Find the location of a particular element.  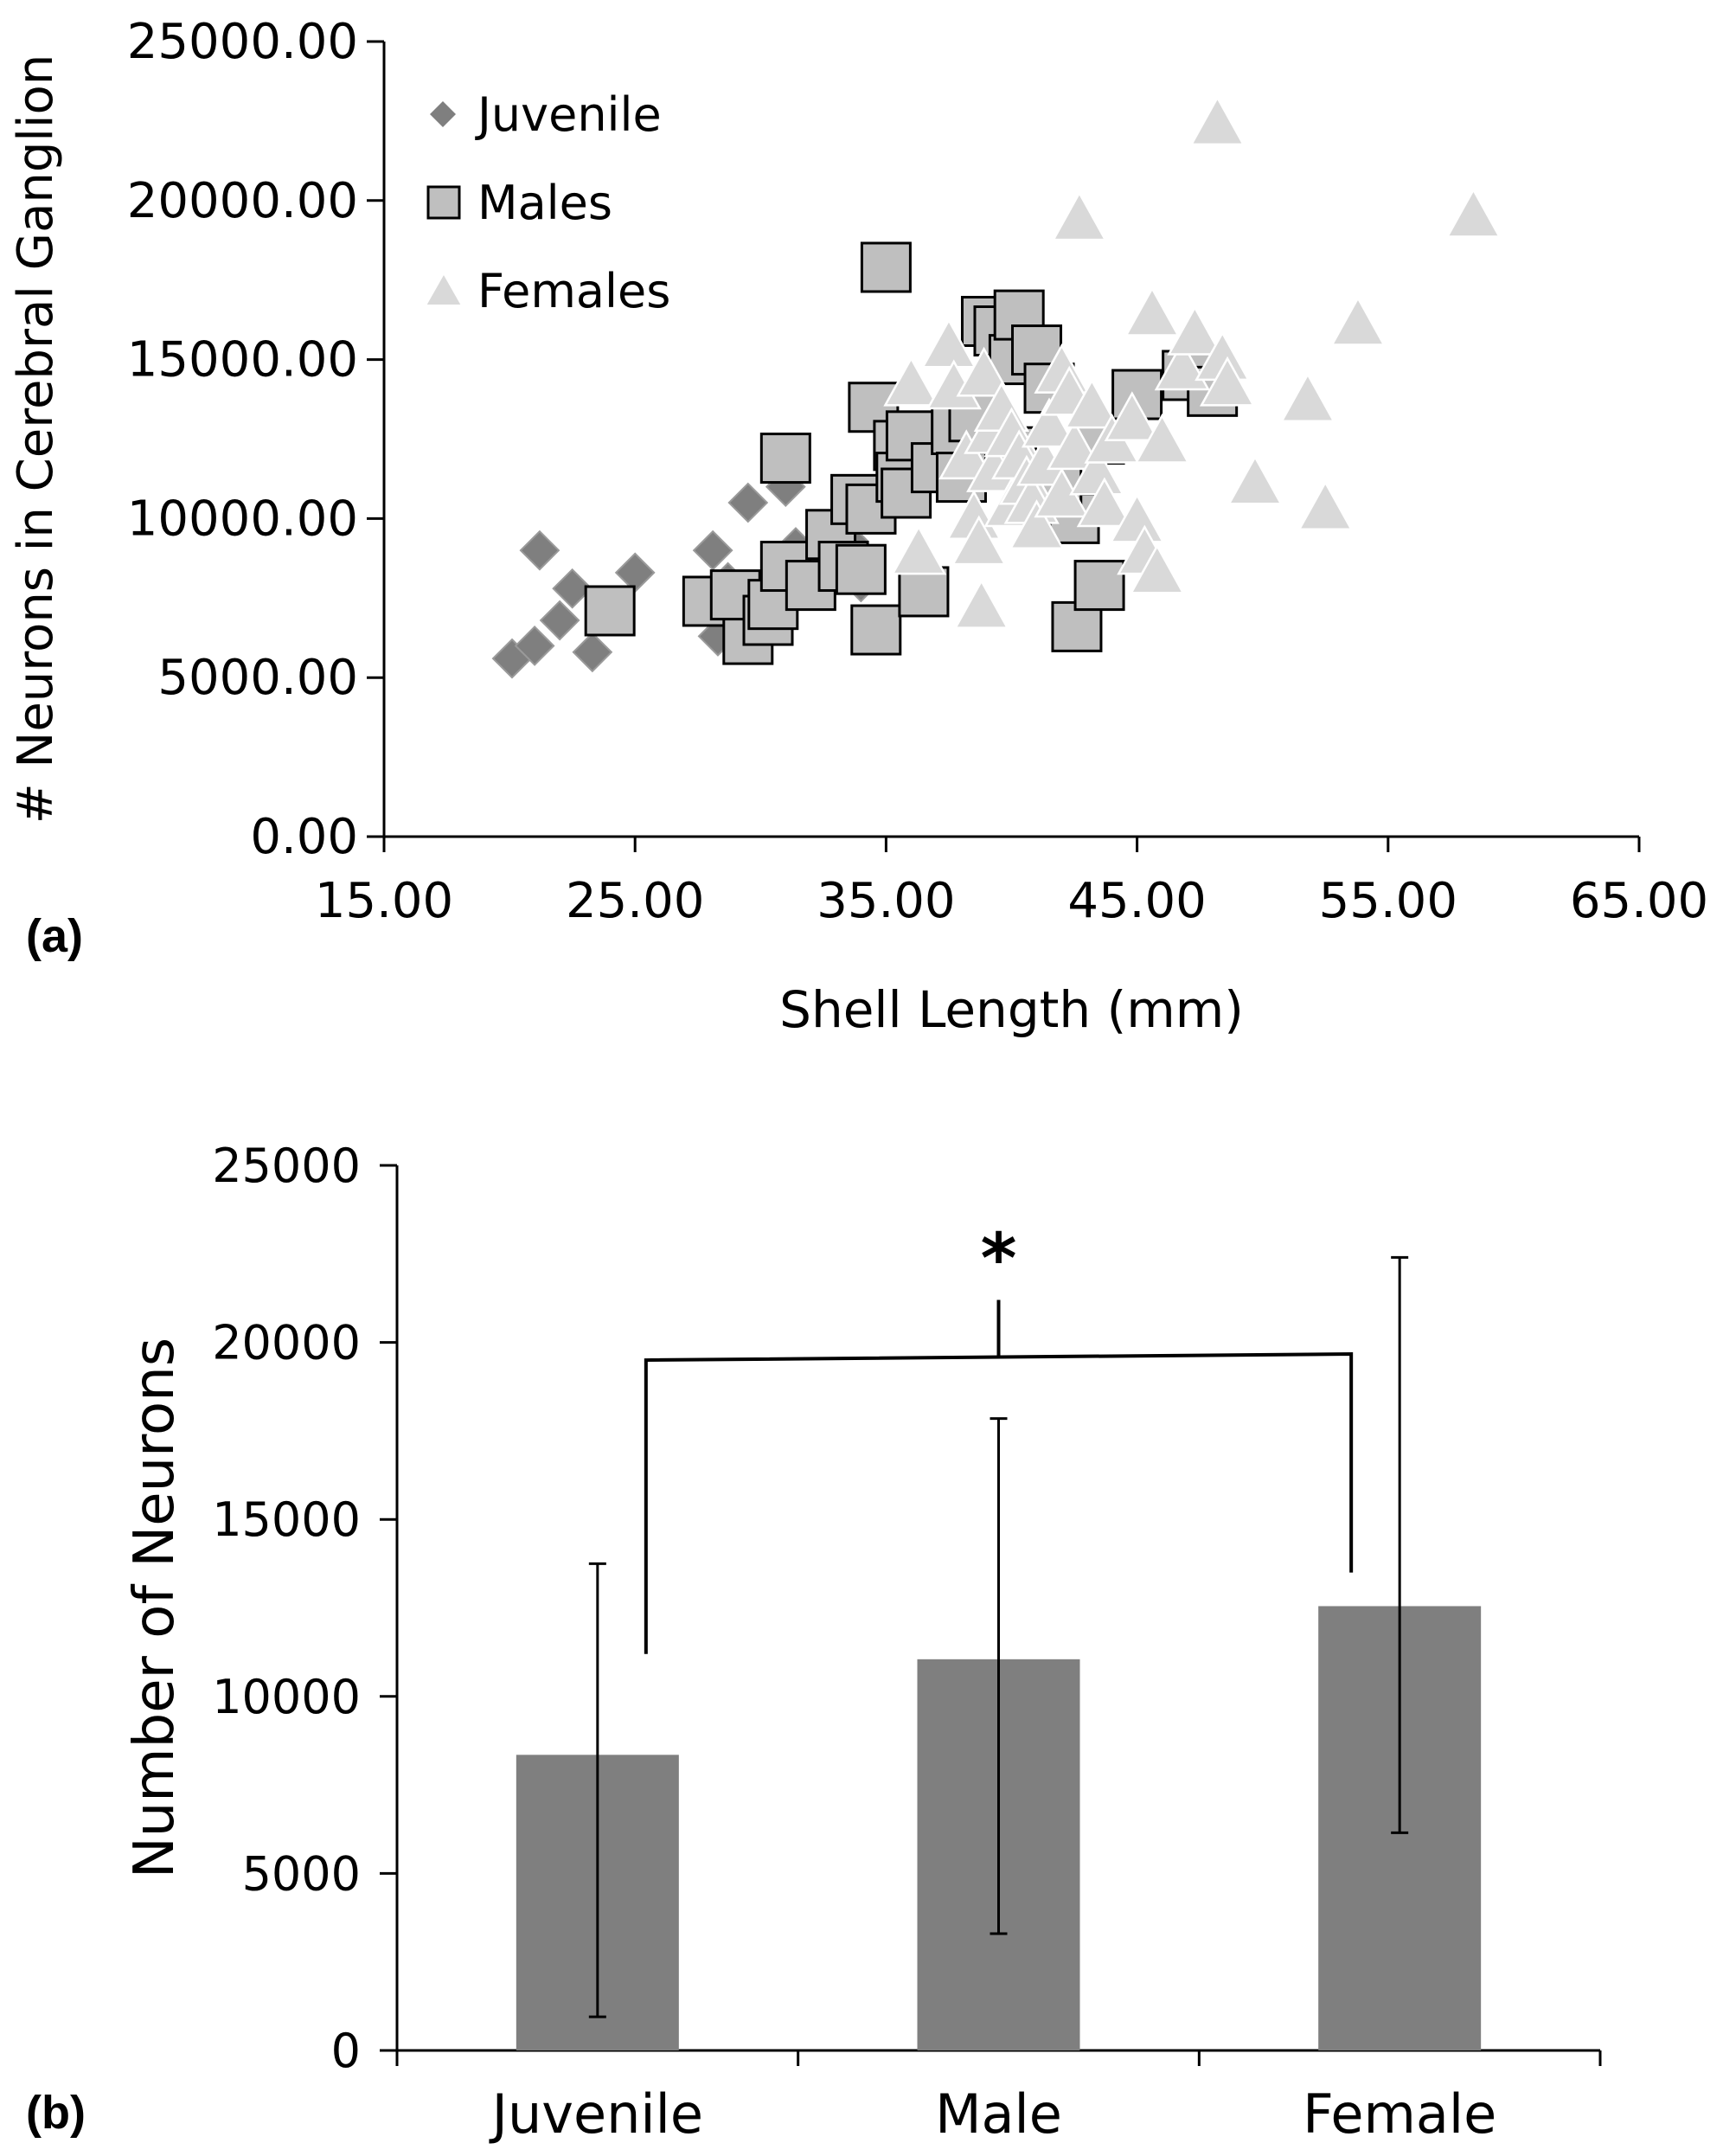

legend-label-females: Females is located at coordinates (573, 291).